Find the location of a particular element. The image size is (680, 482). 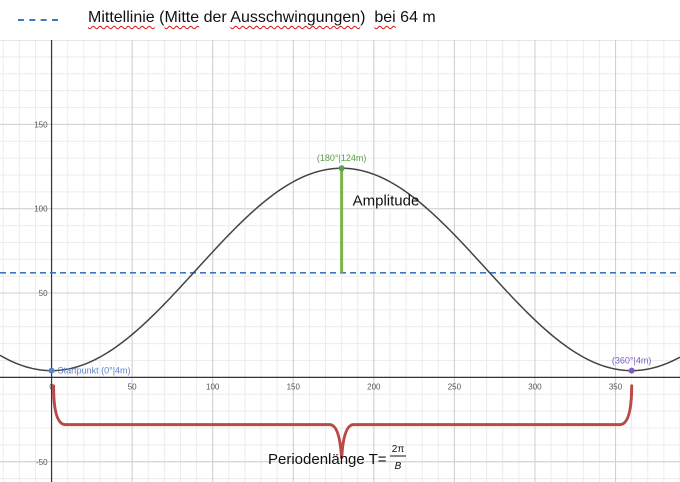

y-tick-label: -50 is located at coordinates (42, 462).